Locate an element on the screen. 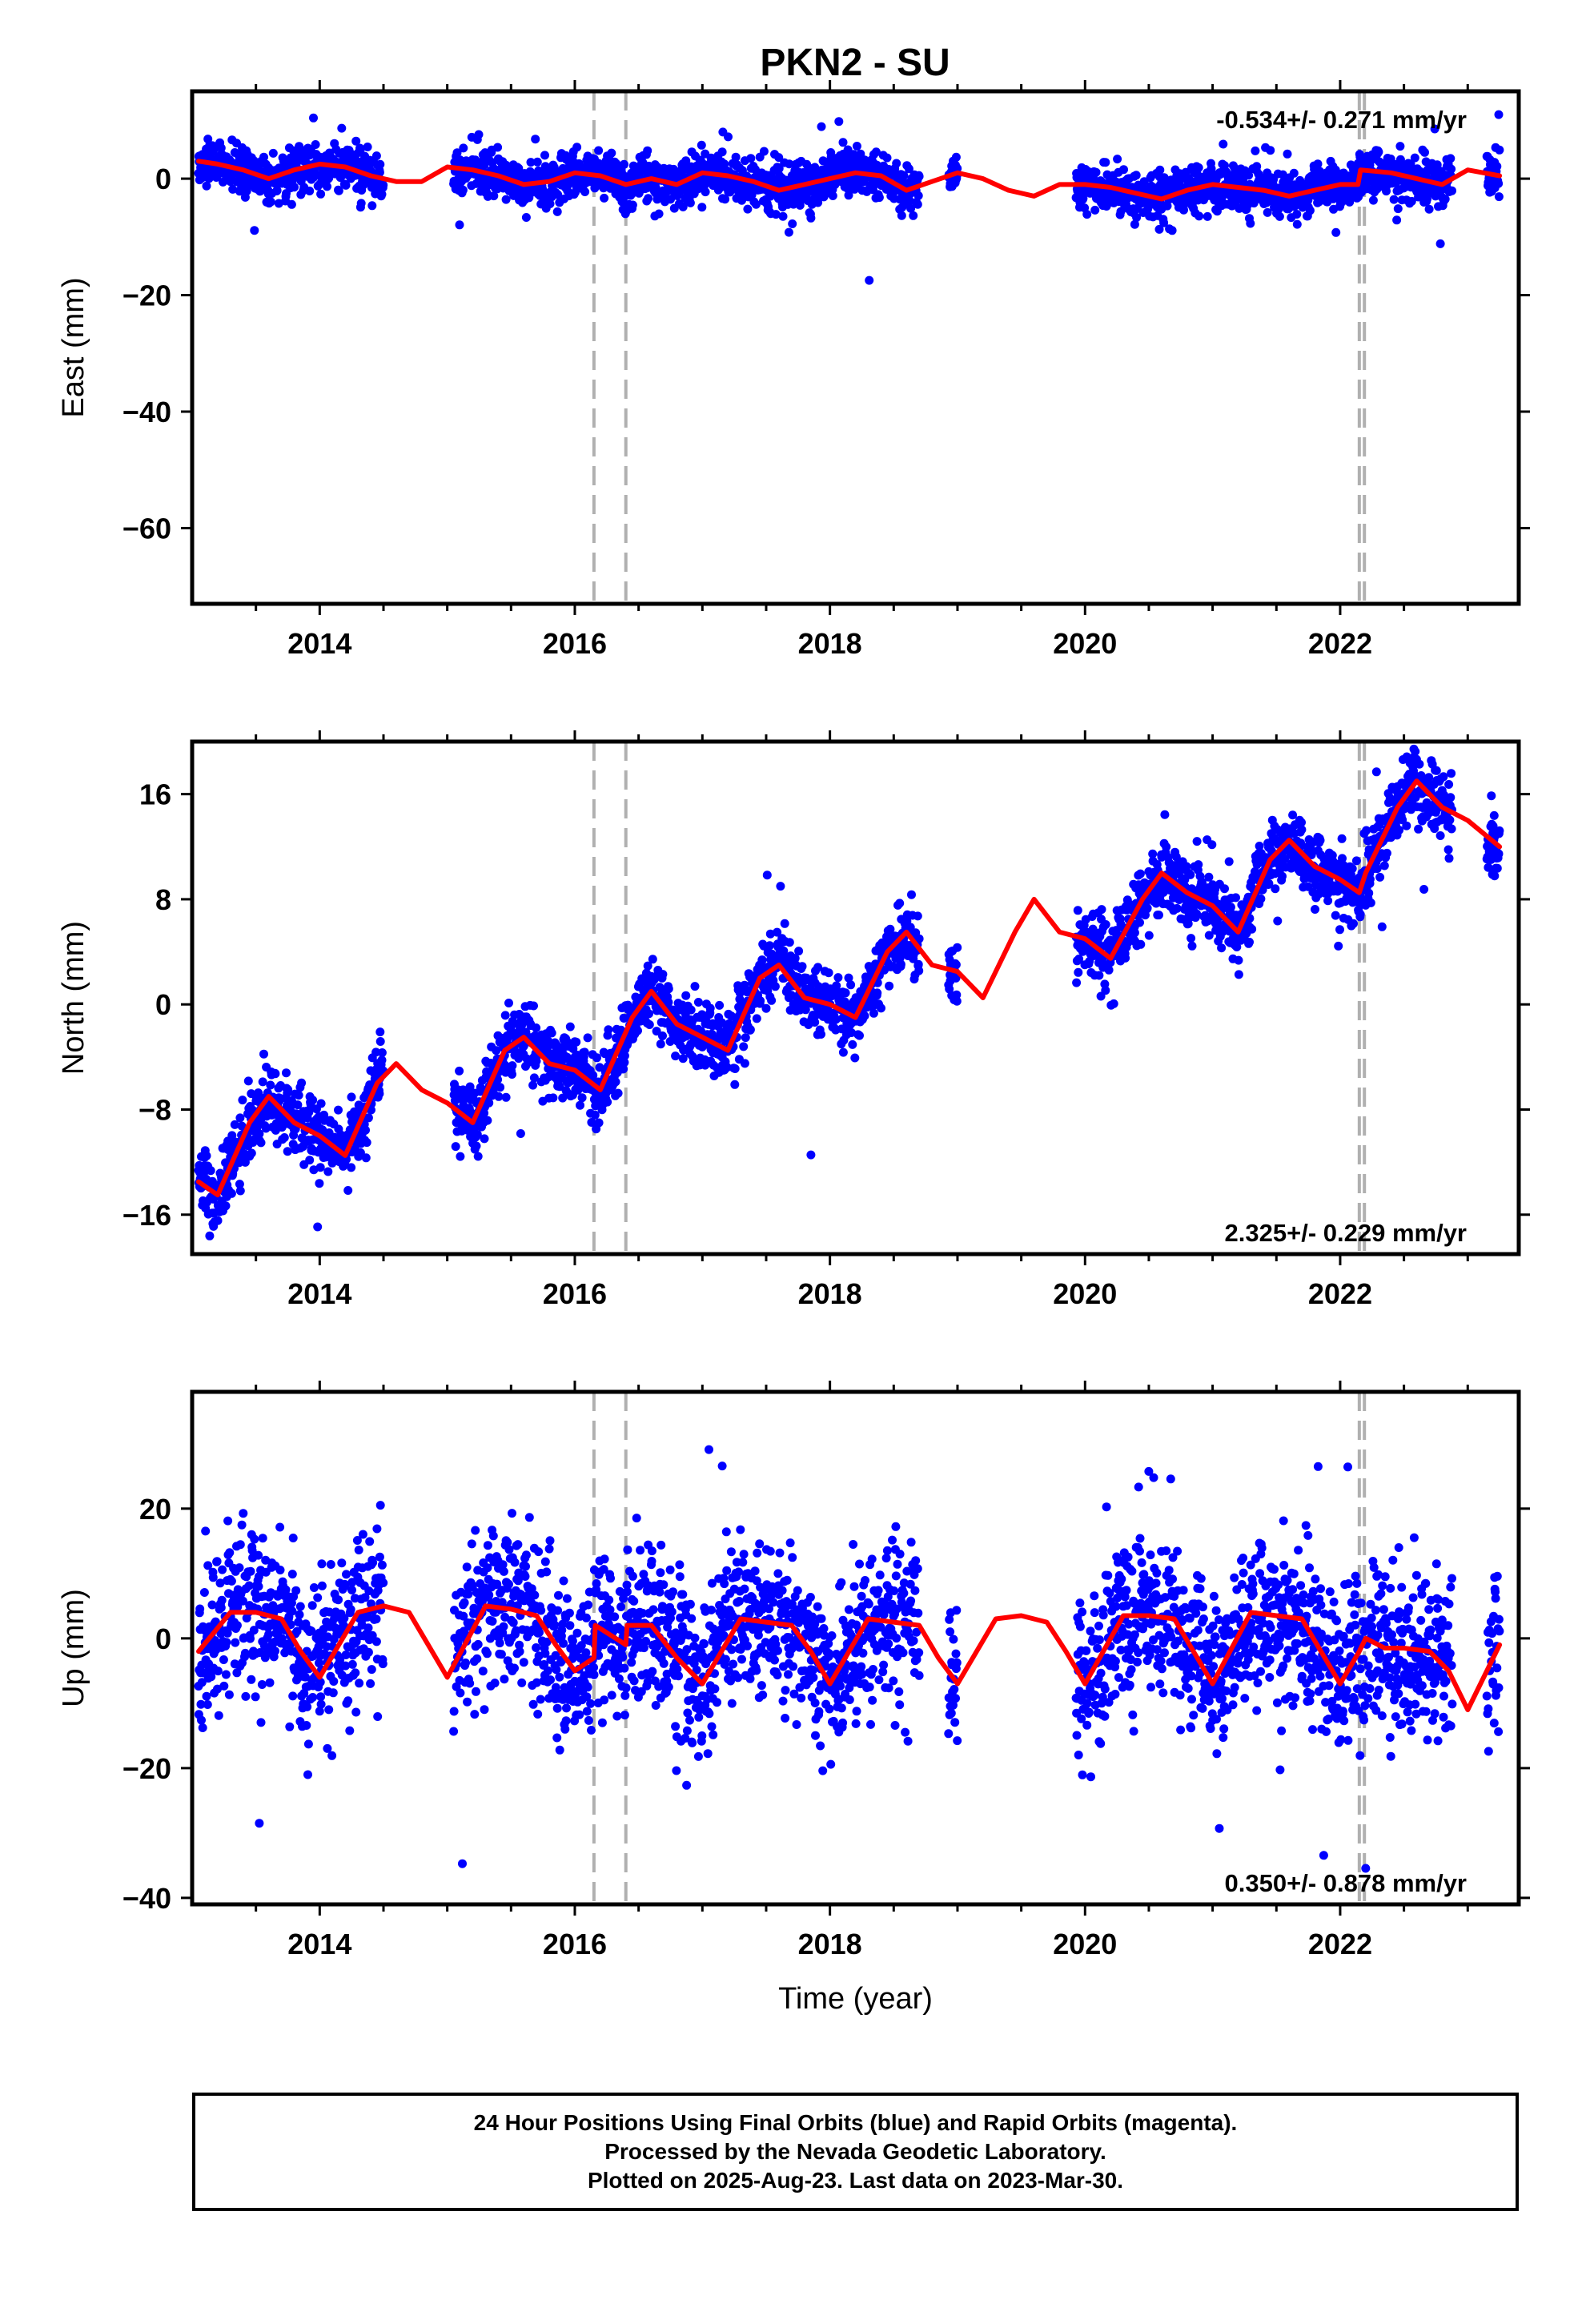 This screenshot has height=2324, width=1582. x-tick-label: 2016 is located at coordinates (575, 644).